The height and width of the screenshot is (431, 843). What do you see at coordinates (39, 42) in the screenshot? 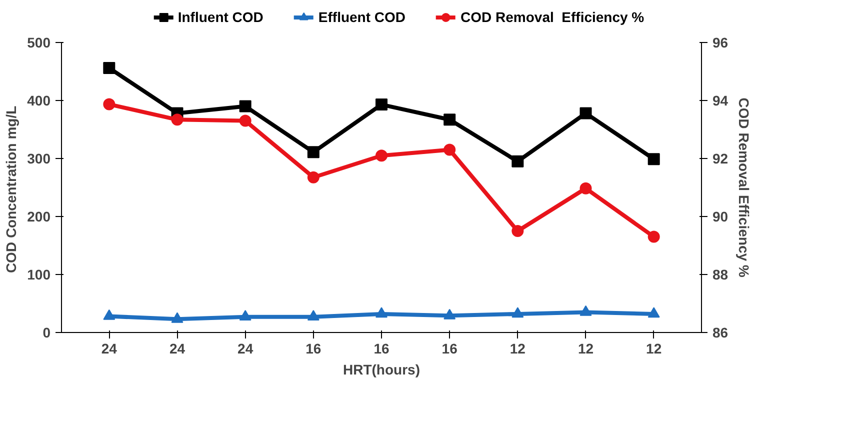
I see `y-tick-label: 500` at bounding box center [39, 42].